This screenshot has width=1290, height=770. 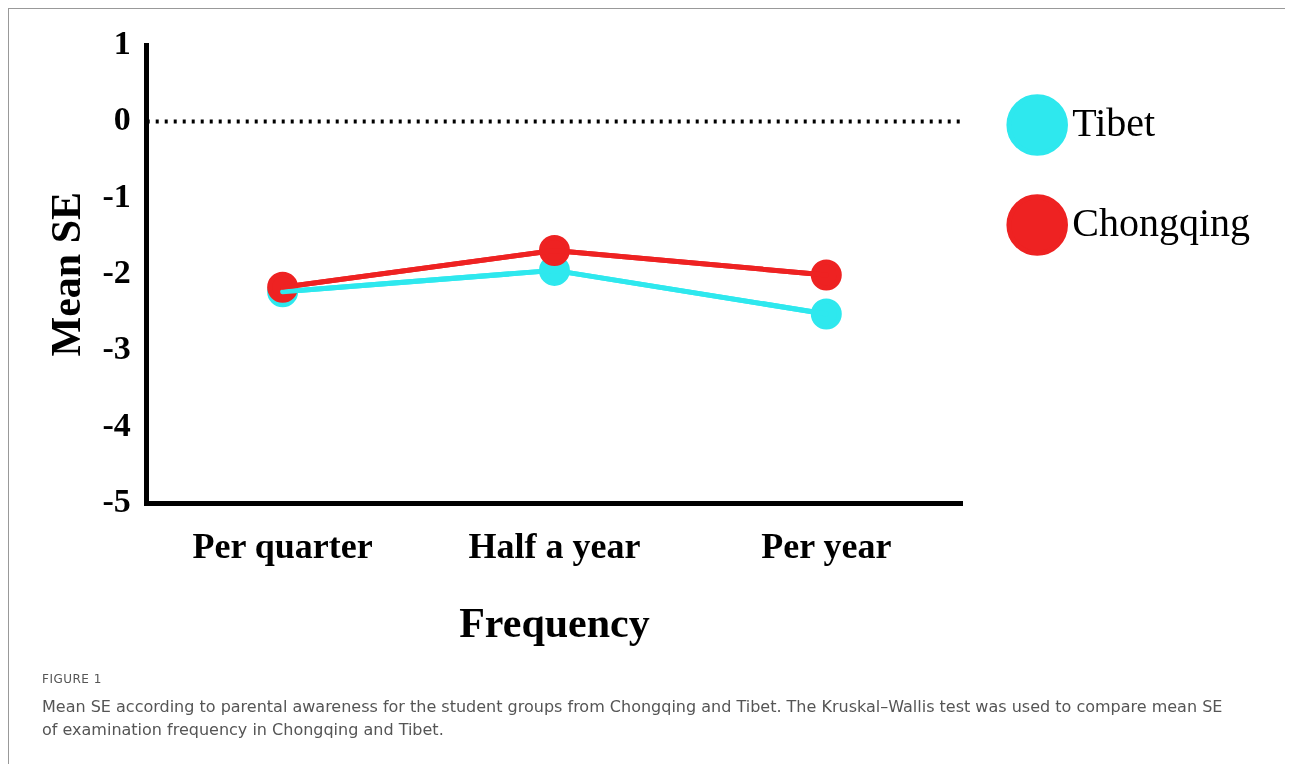 What do you see at coordinates (282, 546) in the screenshot?
I see `x-tick-label: Per quarter` at bounding box center [282, 546].